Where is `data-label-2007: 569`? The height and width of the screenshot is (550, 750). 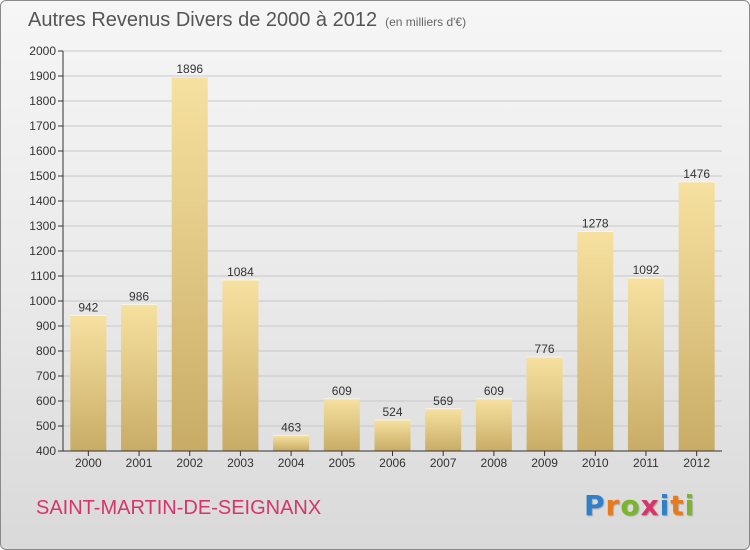
data-label-2007: 569 is located at coordinates (443, 401).